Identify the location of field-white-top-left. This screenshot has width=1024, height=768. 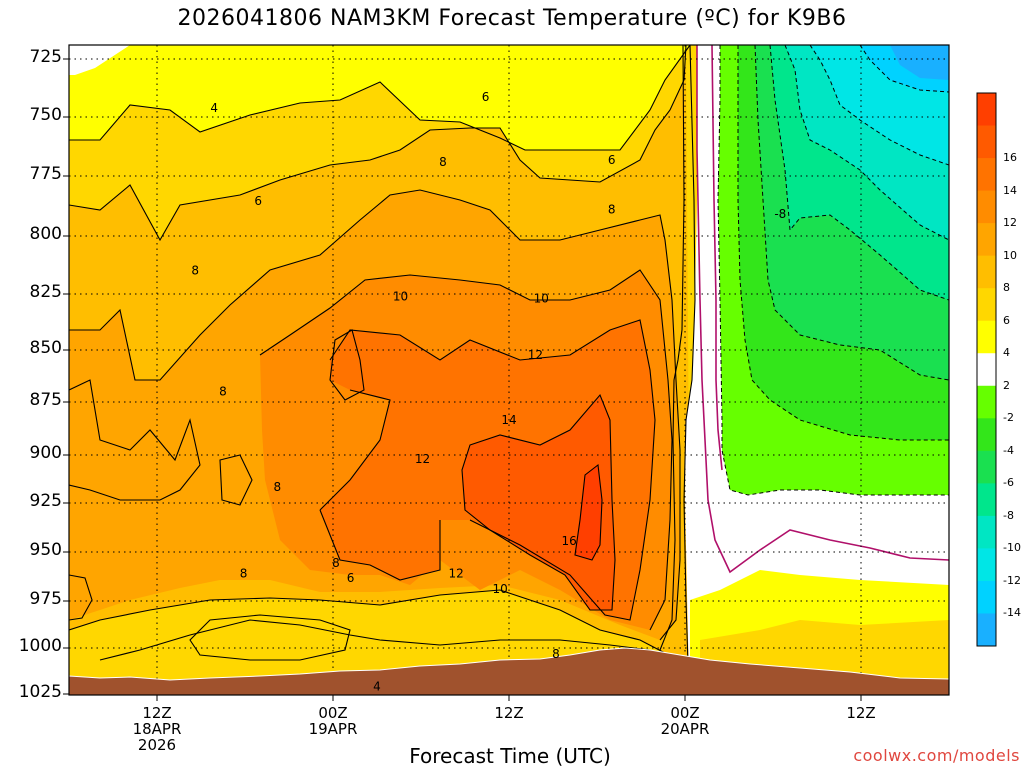
(99, 60).